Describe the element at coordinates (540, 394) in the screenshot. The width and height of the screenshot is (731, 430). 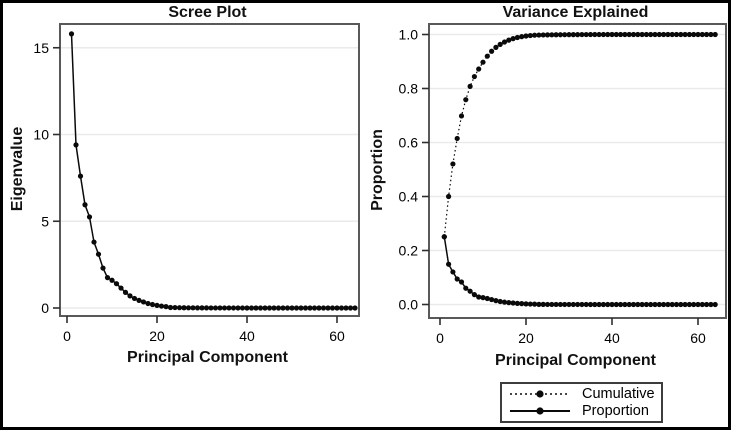
I see `dotted-line-marker-icon` at that location.